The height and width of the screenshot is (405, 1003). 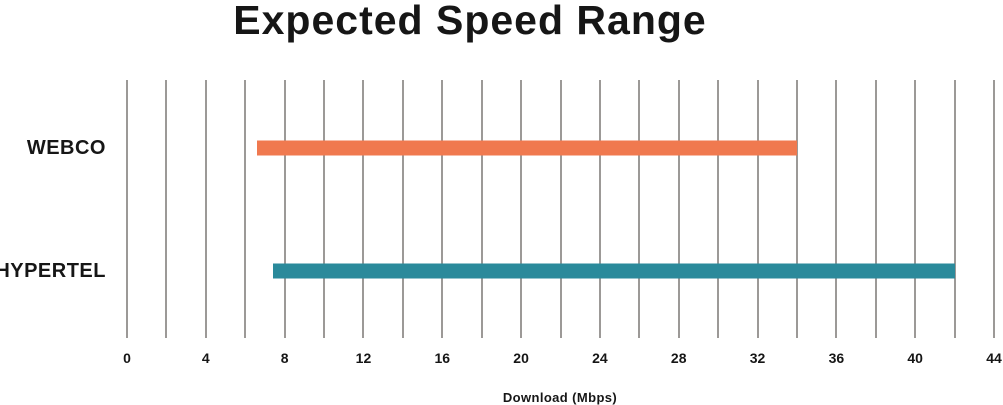 What do you see at coordinates (757, 358) in the screenshot?
I see `x-tick-label: 32` at bounding box center [757, 358].